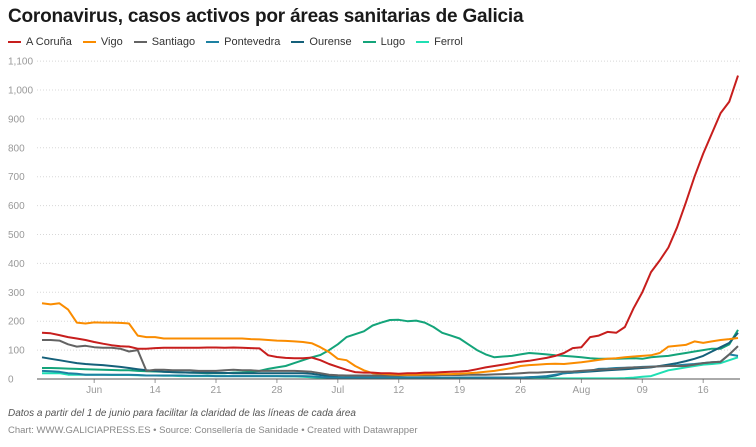 Image resolution: width=756 pixels, height=447 pixels. Describe the element at coordinates (337, 390) in the screenshot. I see `x-tick-label: Jul` at that location.